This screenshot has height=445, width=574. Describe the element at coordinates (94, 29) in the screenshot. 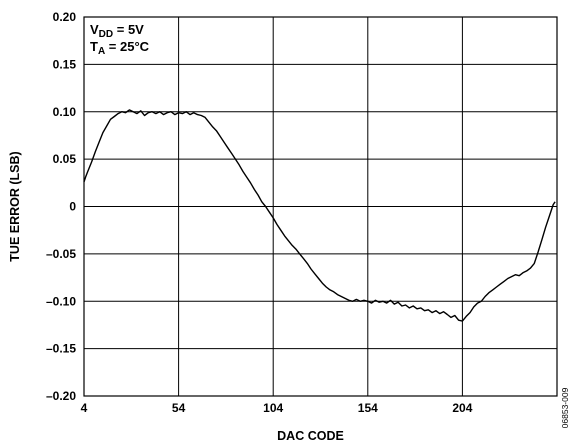

I see `annotation-vdd-main: V` at that location.